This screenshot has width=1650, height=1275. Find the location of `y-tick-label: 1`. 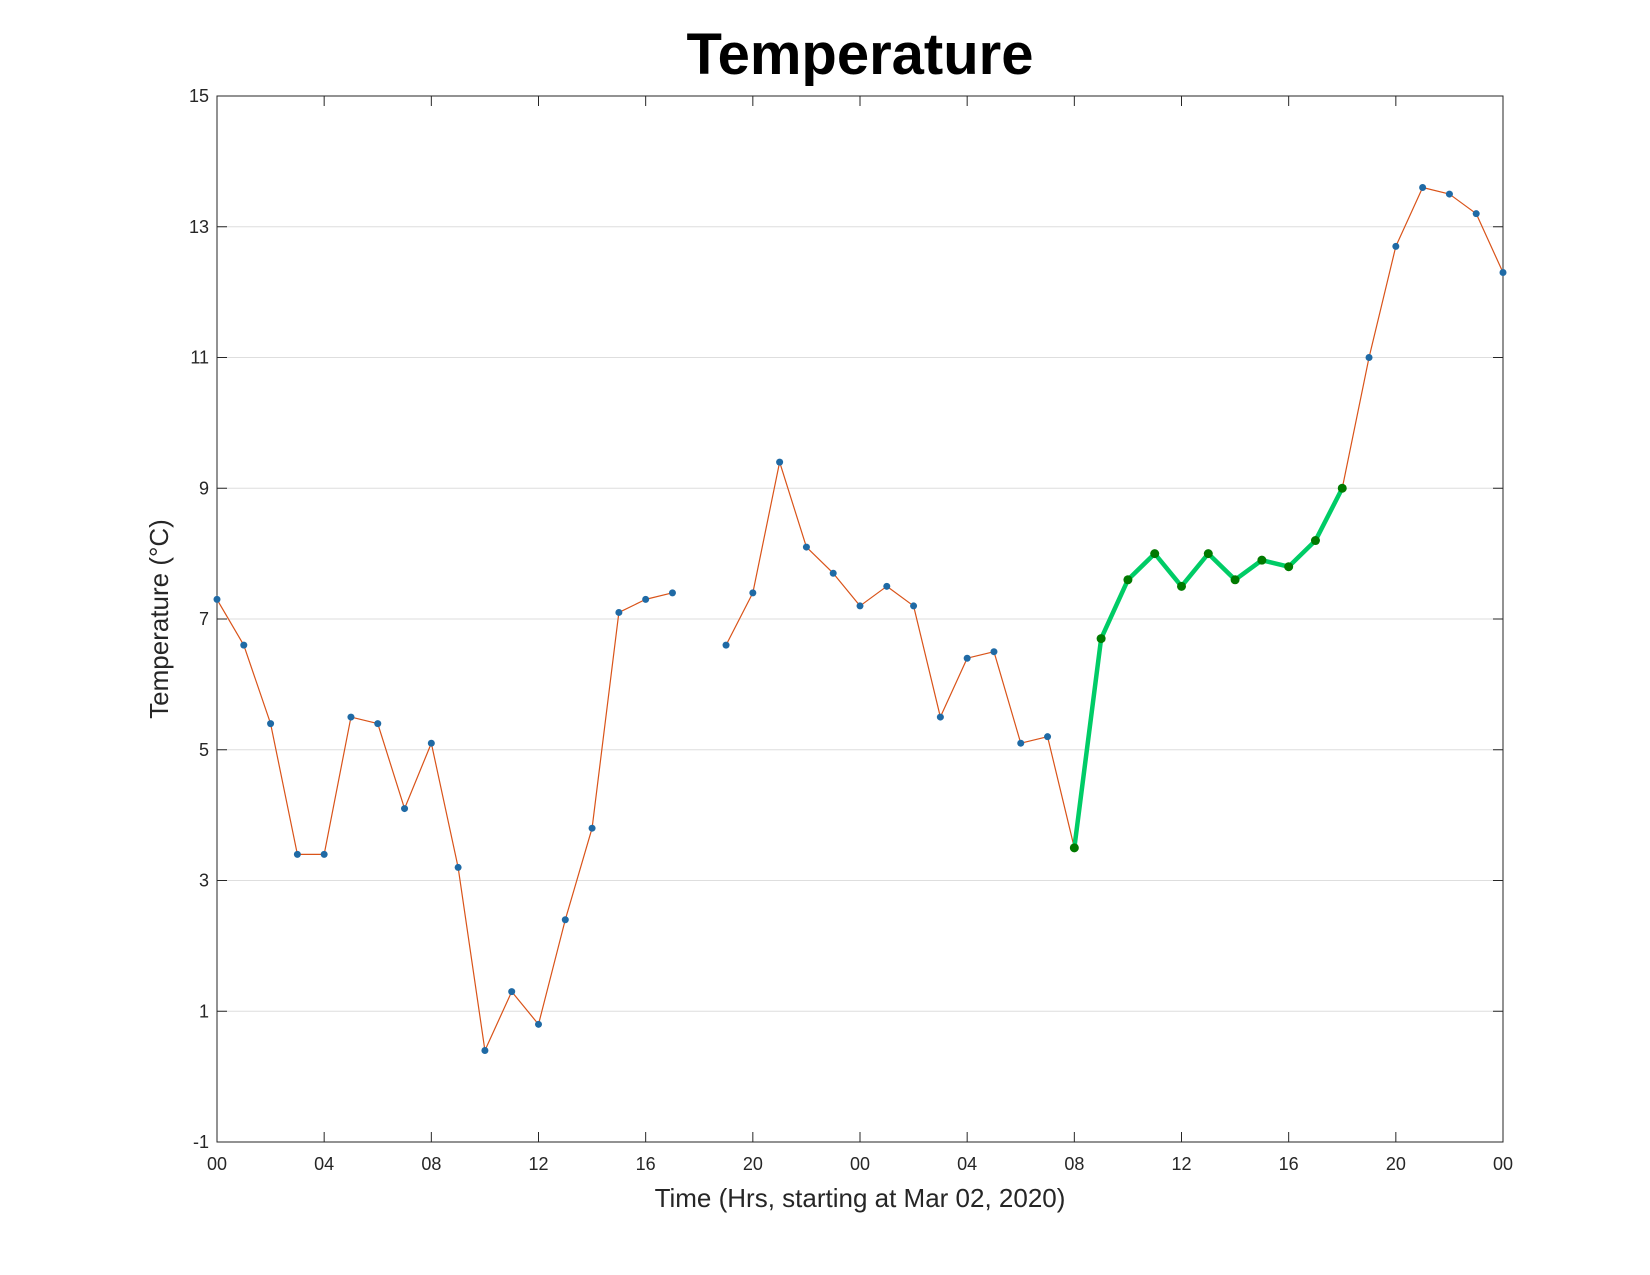

y-tick-label: 1 is located at coordinates (204, 1011).